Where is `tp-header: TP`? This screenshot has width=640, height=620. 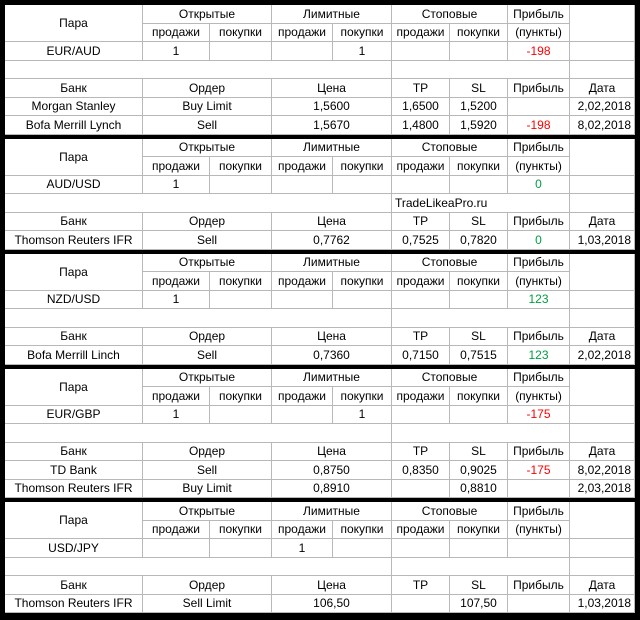
tp-header: TP is located at coordinates (421, 585).